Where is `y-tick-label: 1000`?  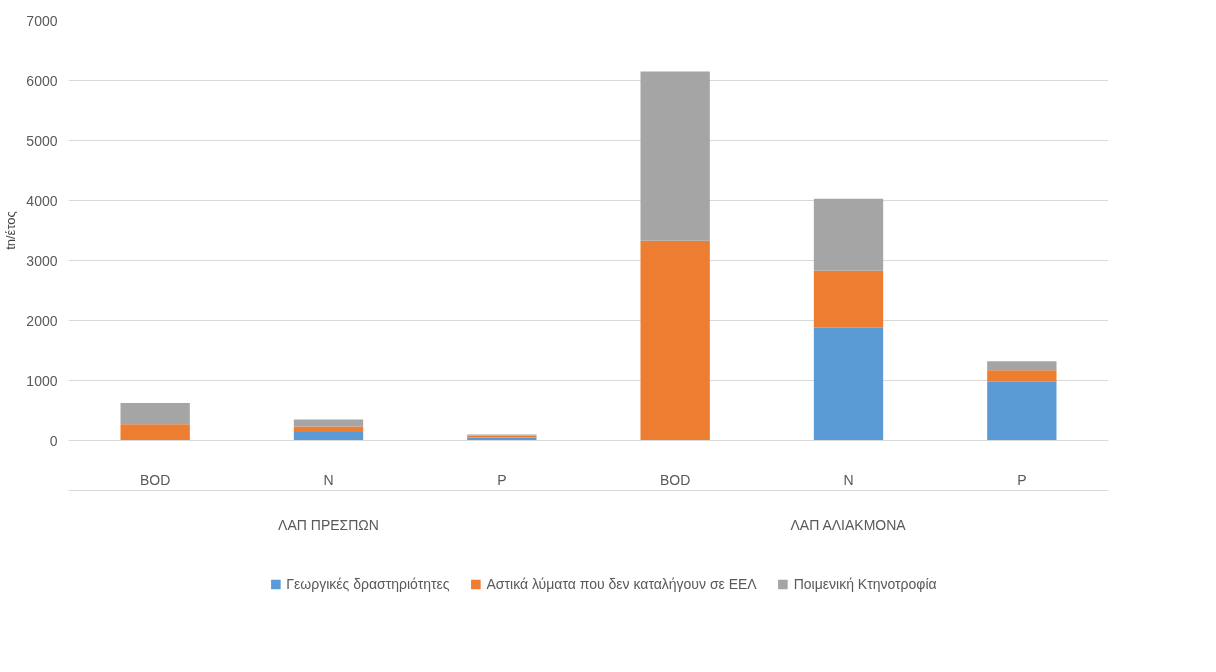
y-tick-label: 1000 is located at coordinates (42, 380).